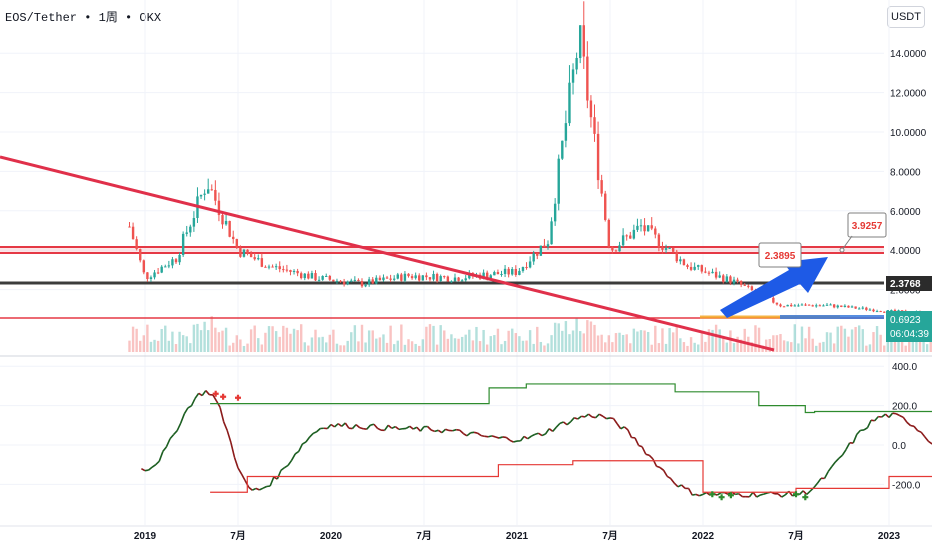 Image resolution: width=932 pixels, height=550 pixels. Describe the element at coordinates (863, 232) in the screenshot. I see `price-callout-2: 3.9257` at that location.